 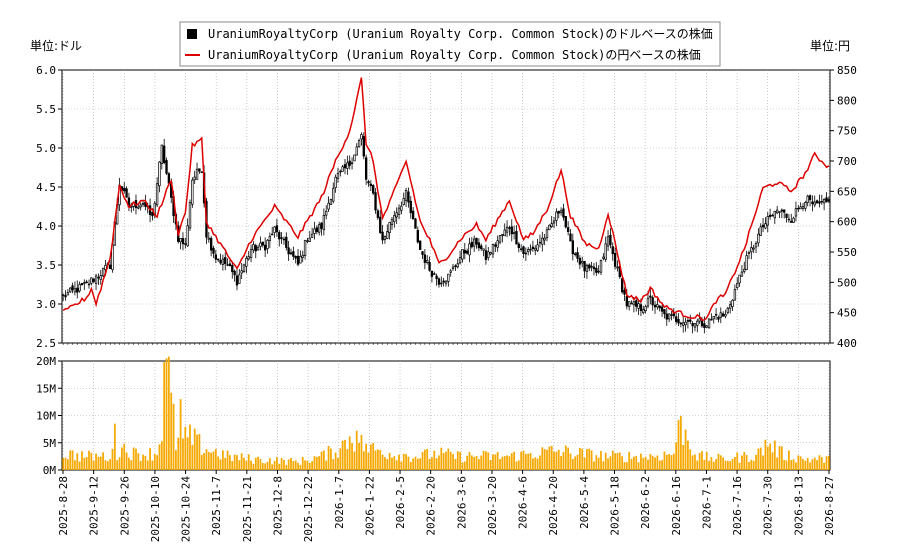 I want to click on x-tick-label: 2026-2-20, so click(x=431, y=506).